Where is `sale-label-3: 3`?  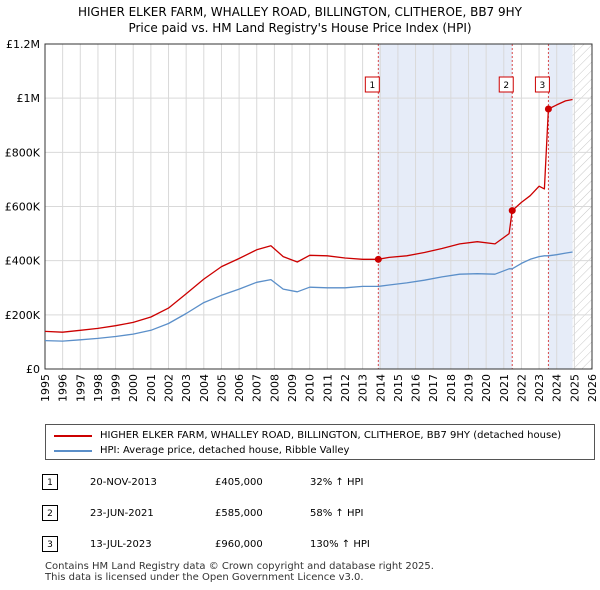 sale-label-3: 3 is located at coordinates (543, 86).